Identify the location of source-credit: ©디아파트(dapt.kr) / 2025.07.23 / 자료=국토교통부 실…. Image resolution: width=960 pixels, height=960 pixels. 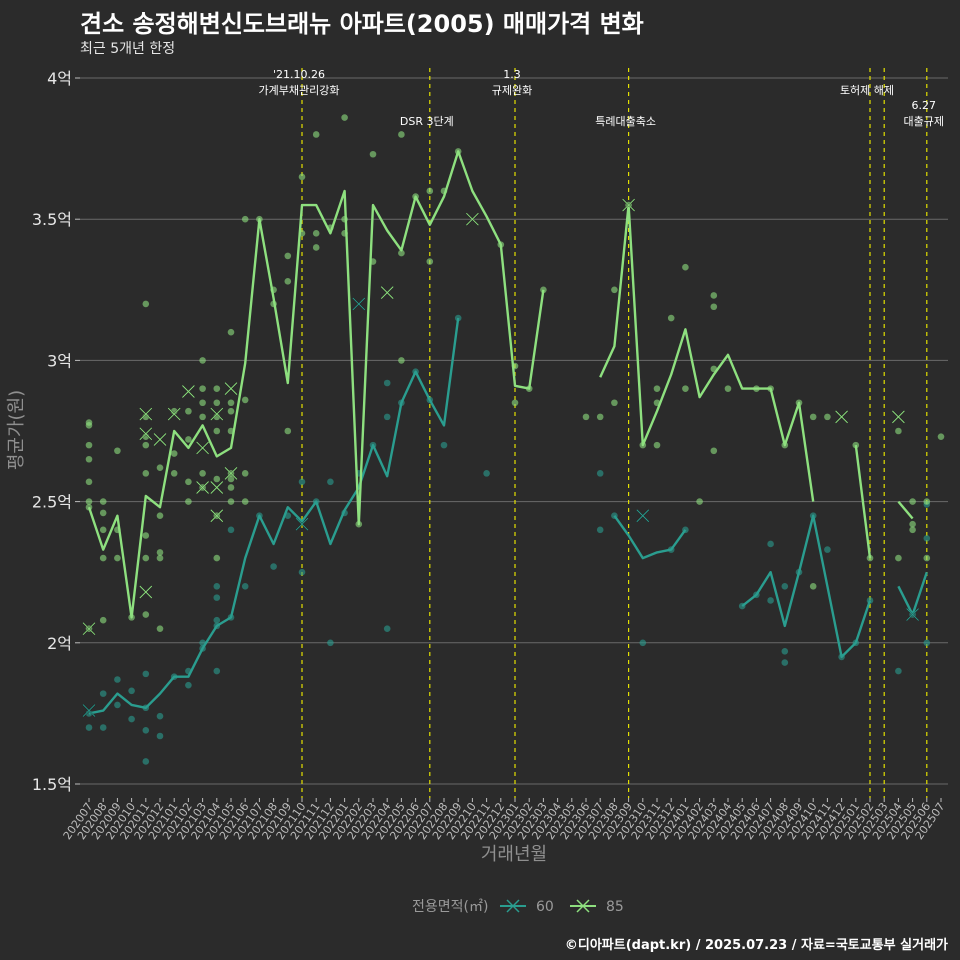
(756, 945).